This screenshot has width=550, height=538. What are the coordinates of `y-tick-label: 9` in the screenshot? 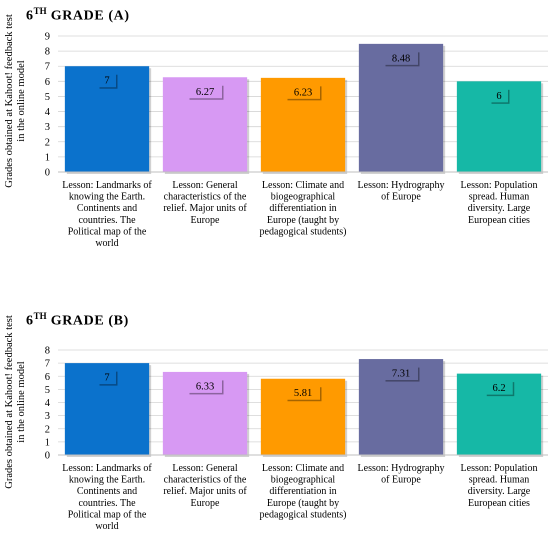 It's located at (47, 37).